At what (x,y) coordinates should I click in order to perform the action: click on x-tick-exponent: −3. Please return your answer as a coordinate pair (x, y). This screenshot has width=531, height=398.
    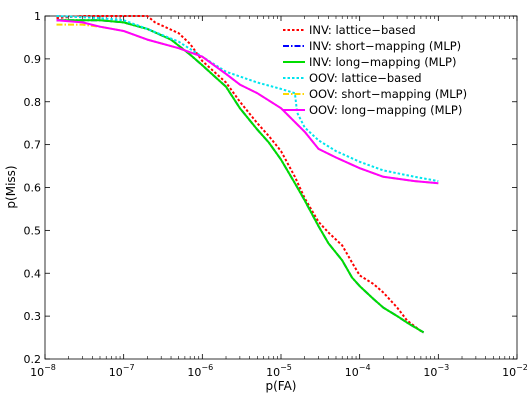
    Looking at the image, I should click on (443, 367).